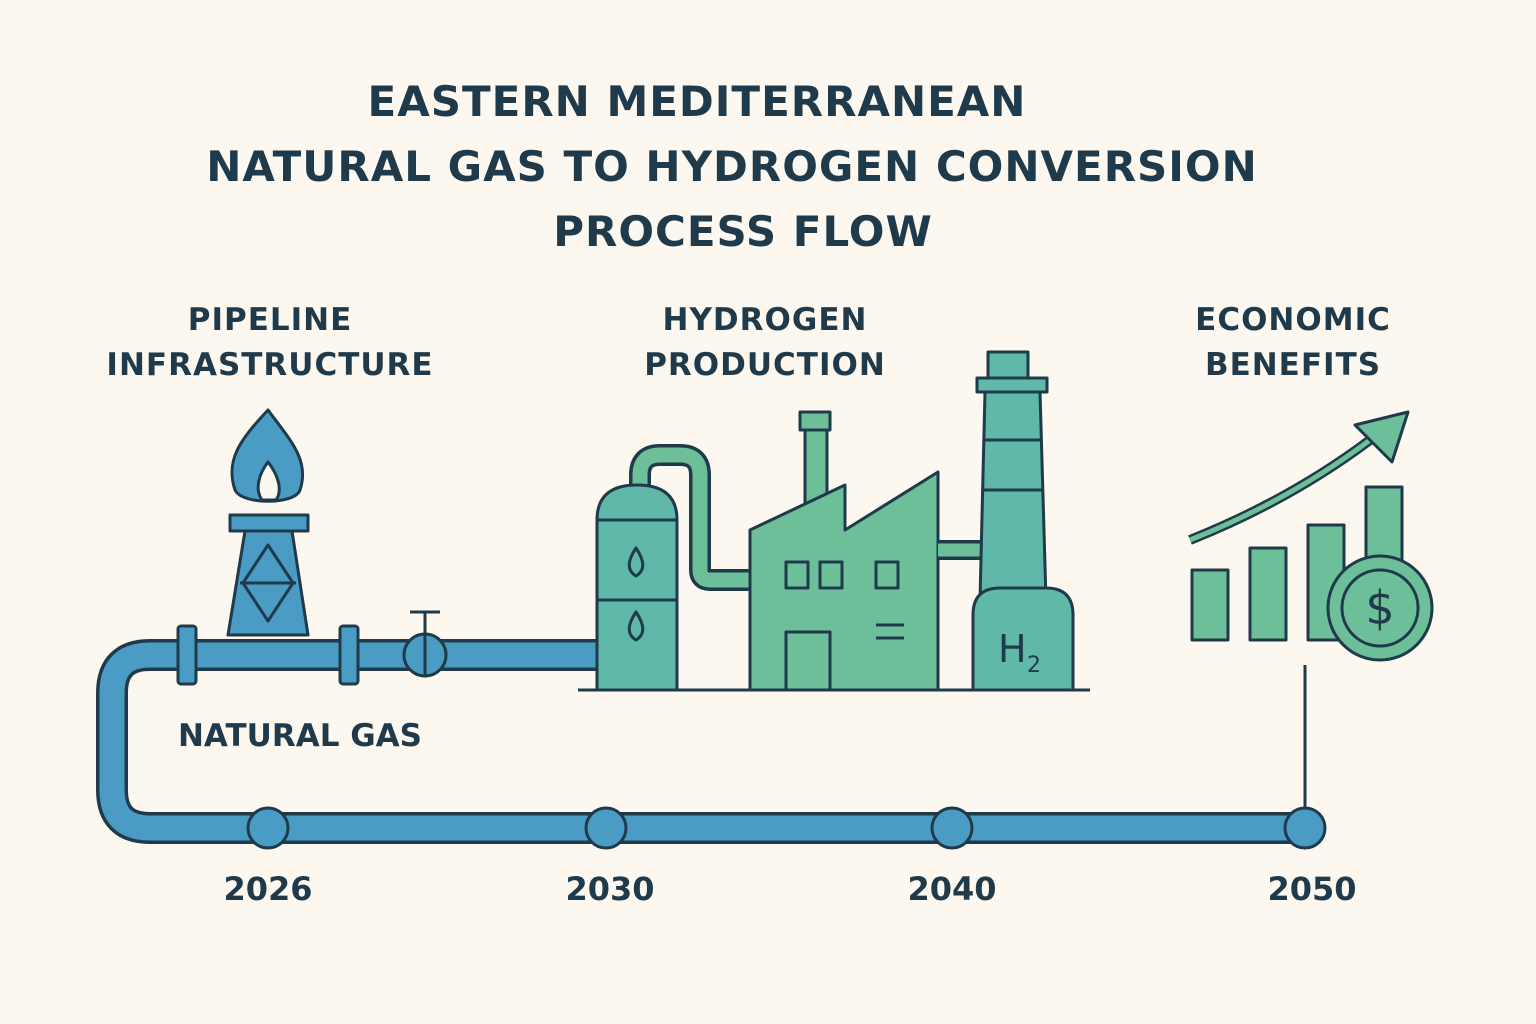 This screenshot has height=1024, width=1536. What do you see at coordinates (697, 101) in the screenshot?
I see `title-line: EASTERN MEDITERRANEAN` at bounding box center [697, 101].